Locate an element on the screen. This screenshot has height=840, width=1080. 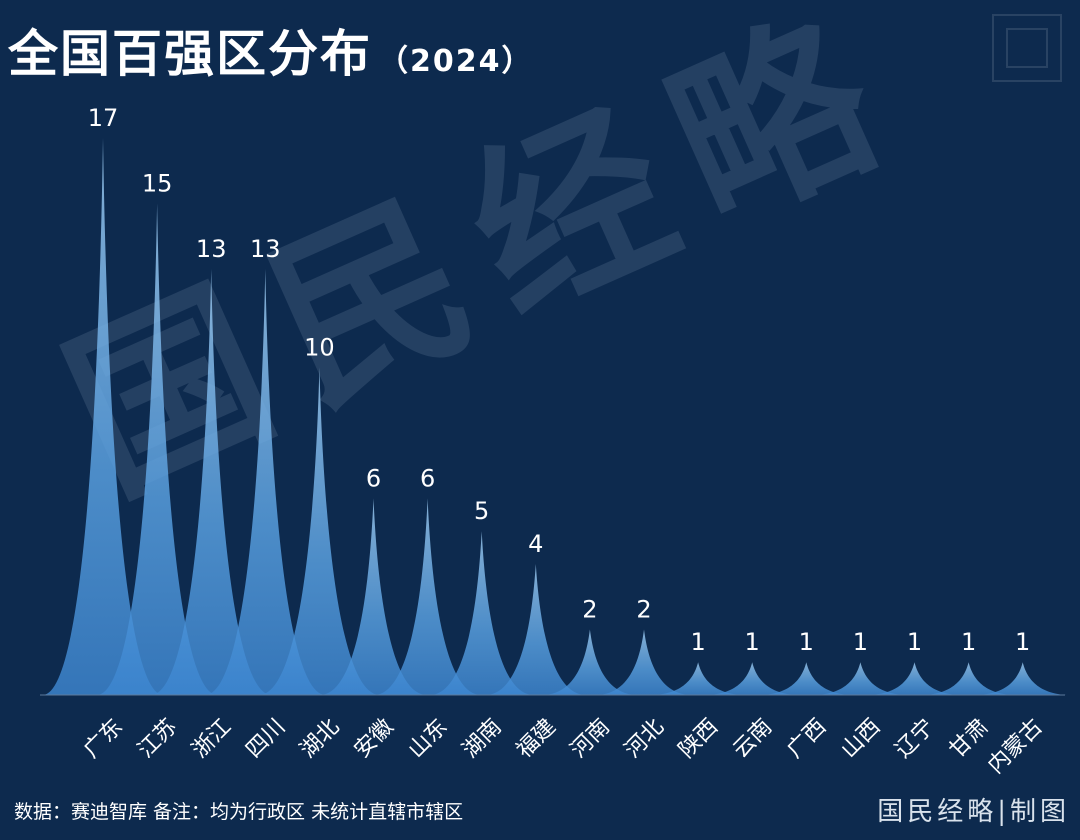
x-tick-河南: 河南 is located at coordinates (590, 738).